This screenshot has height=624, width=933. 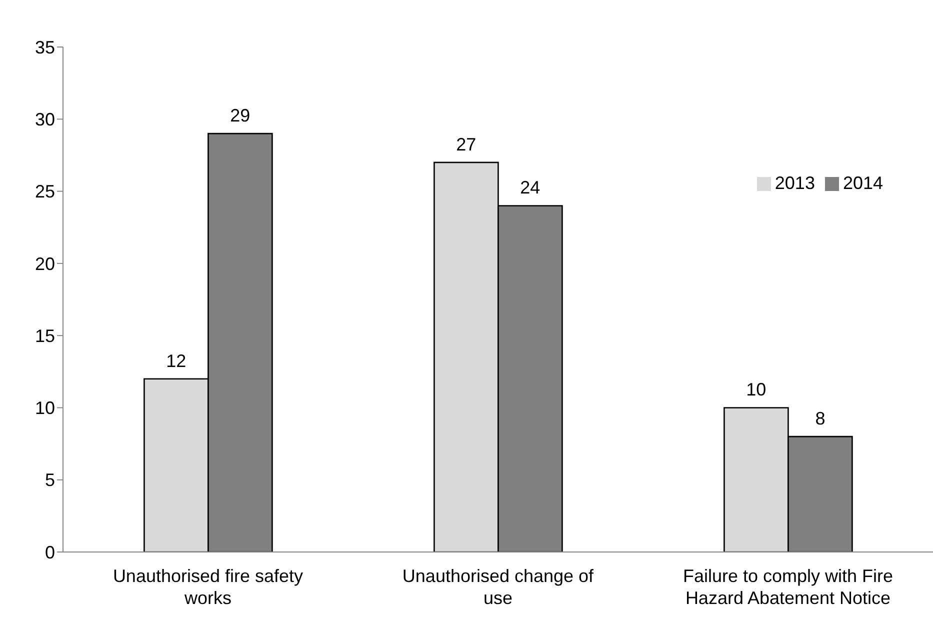 What do you see at coordinates (794, 183) in the screenshot?
I see `legend-label: 2013` at bounding box center [794, 183].